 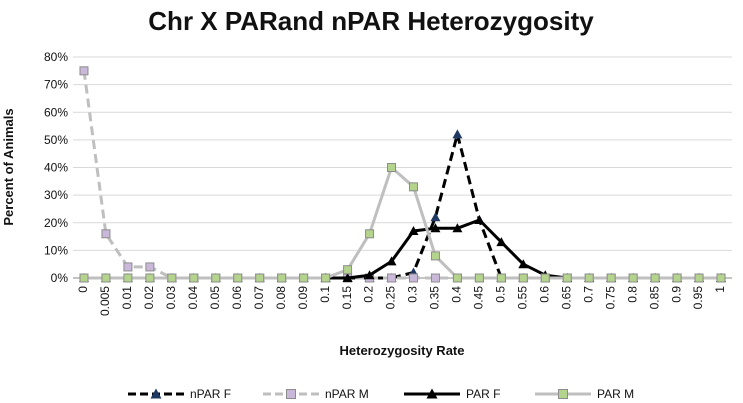 What do you see at coordinates (720, 289) in the screenshot?
I see `x-tick-label: 1` at bounding box center [720, 289].